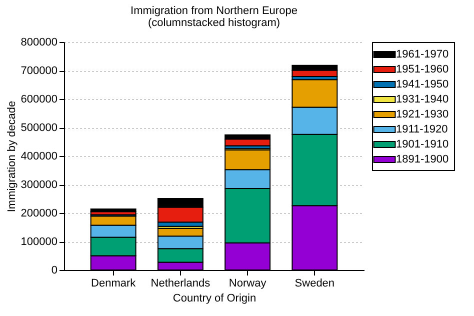 The height and width of the screenshot is (316, 474). What do you see at coordinates (54, 270) in the screenshot?
I see `y-tick-label: 0` at bounding box center [54, 270].